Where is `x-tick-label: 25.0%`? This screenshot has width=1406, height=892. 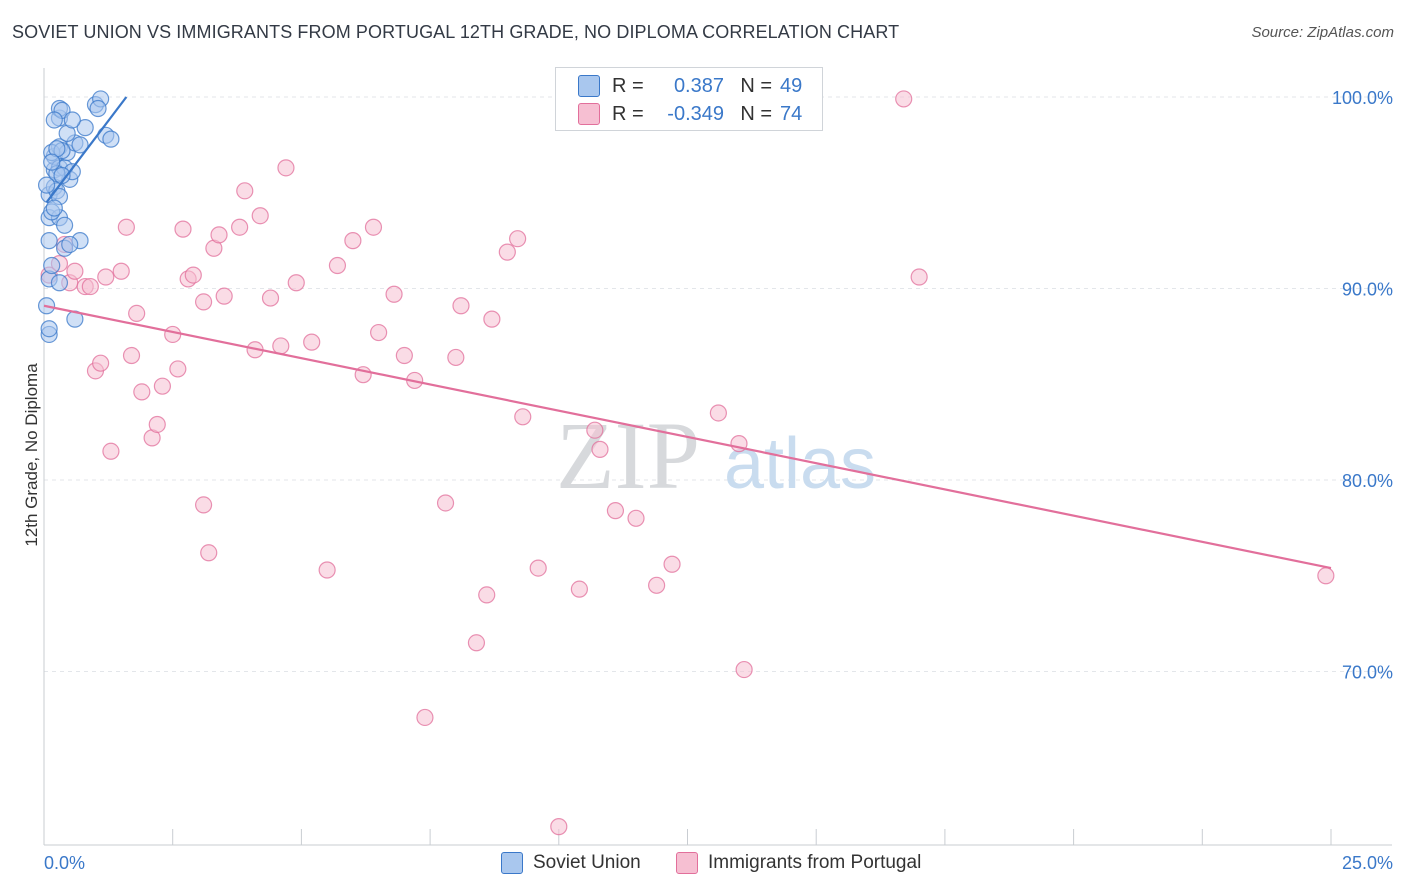
x-tick-label: 25.0% is located at coordinates (1367, 863).